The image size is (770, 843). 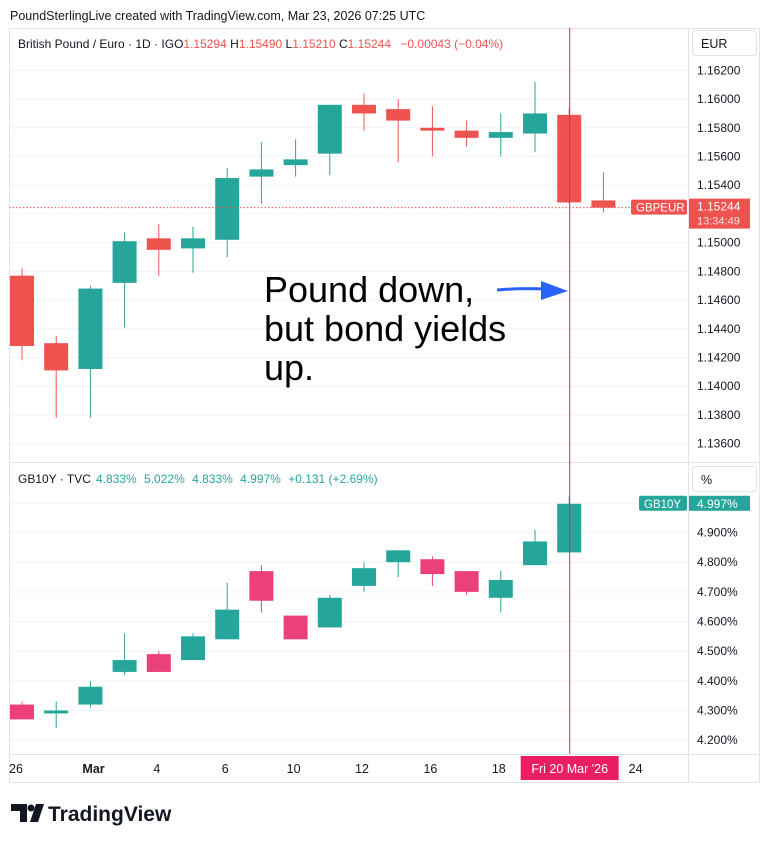 What do you see at coordinates (717, 681) in the screenshot?
I see `yield-tick-label: 4.400%` at bounding box center [717, 681].